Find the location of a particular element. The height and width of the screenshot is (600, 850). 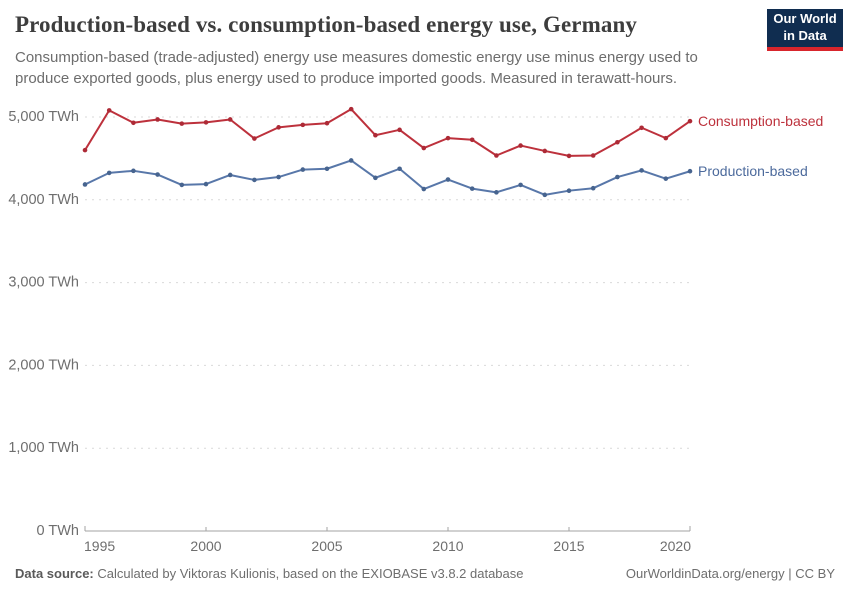

owid-logo-line1: Our World is located at coordinates (805, 19).